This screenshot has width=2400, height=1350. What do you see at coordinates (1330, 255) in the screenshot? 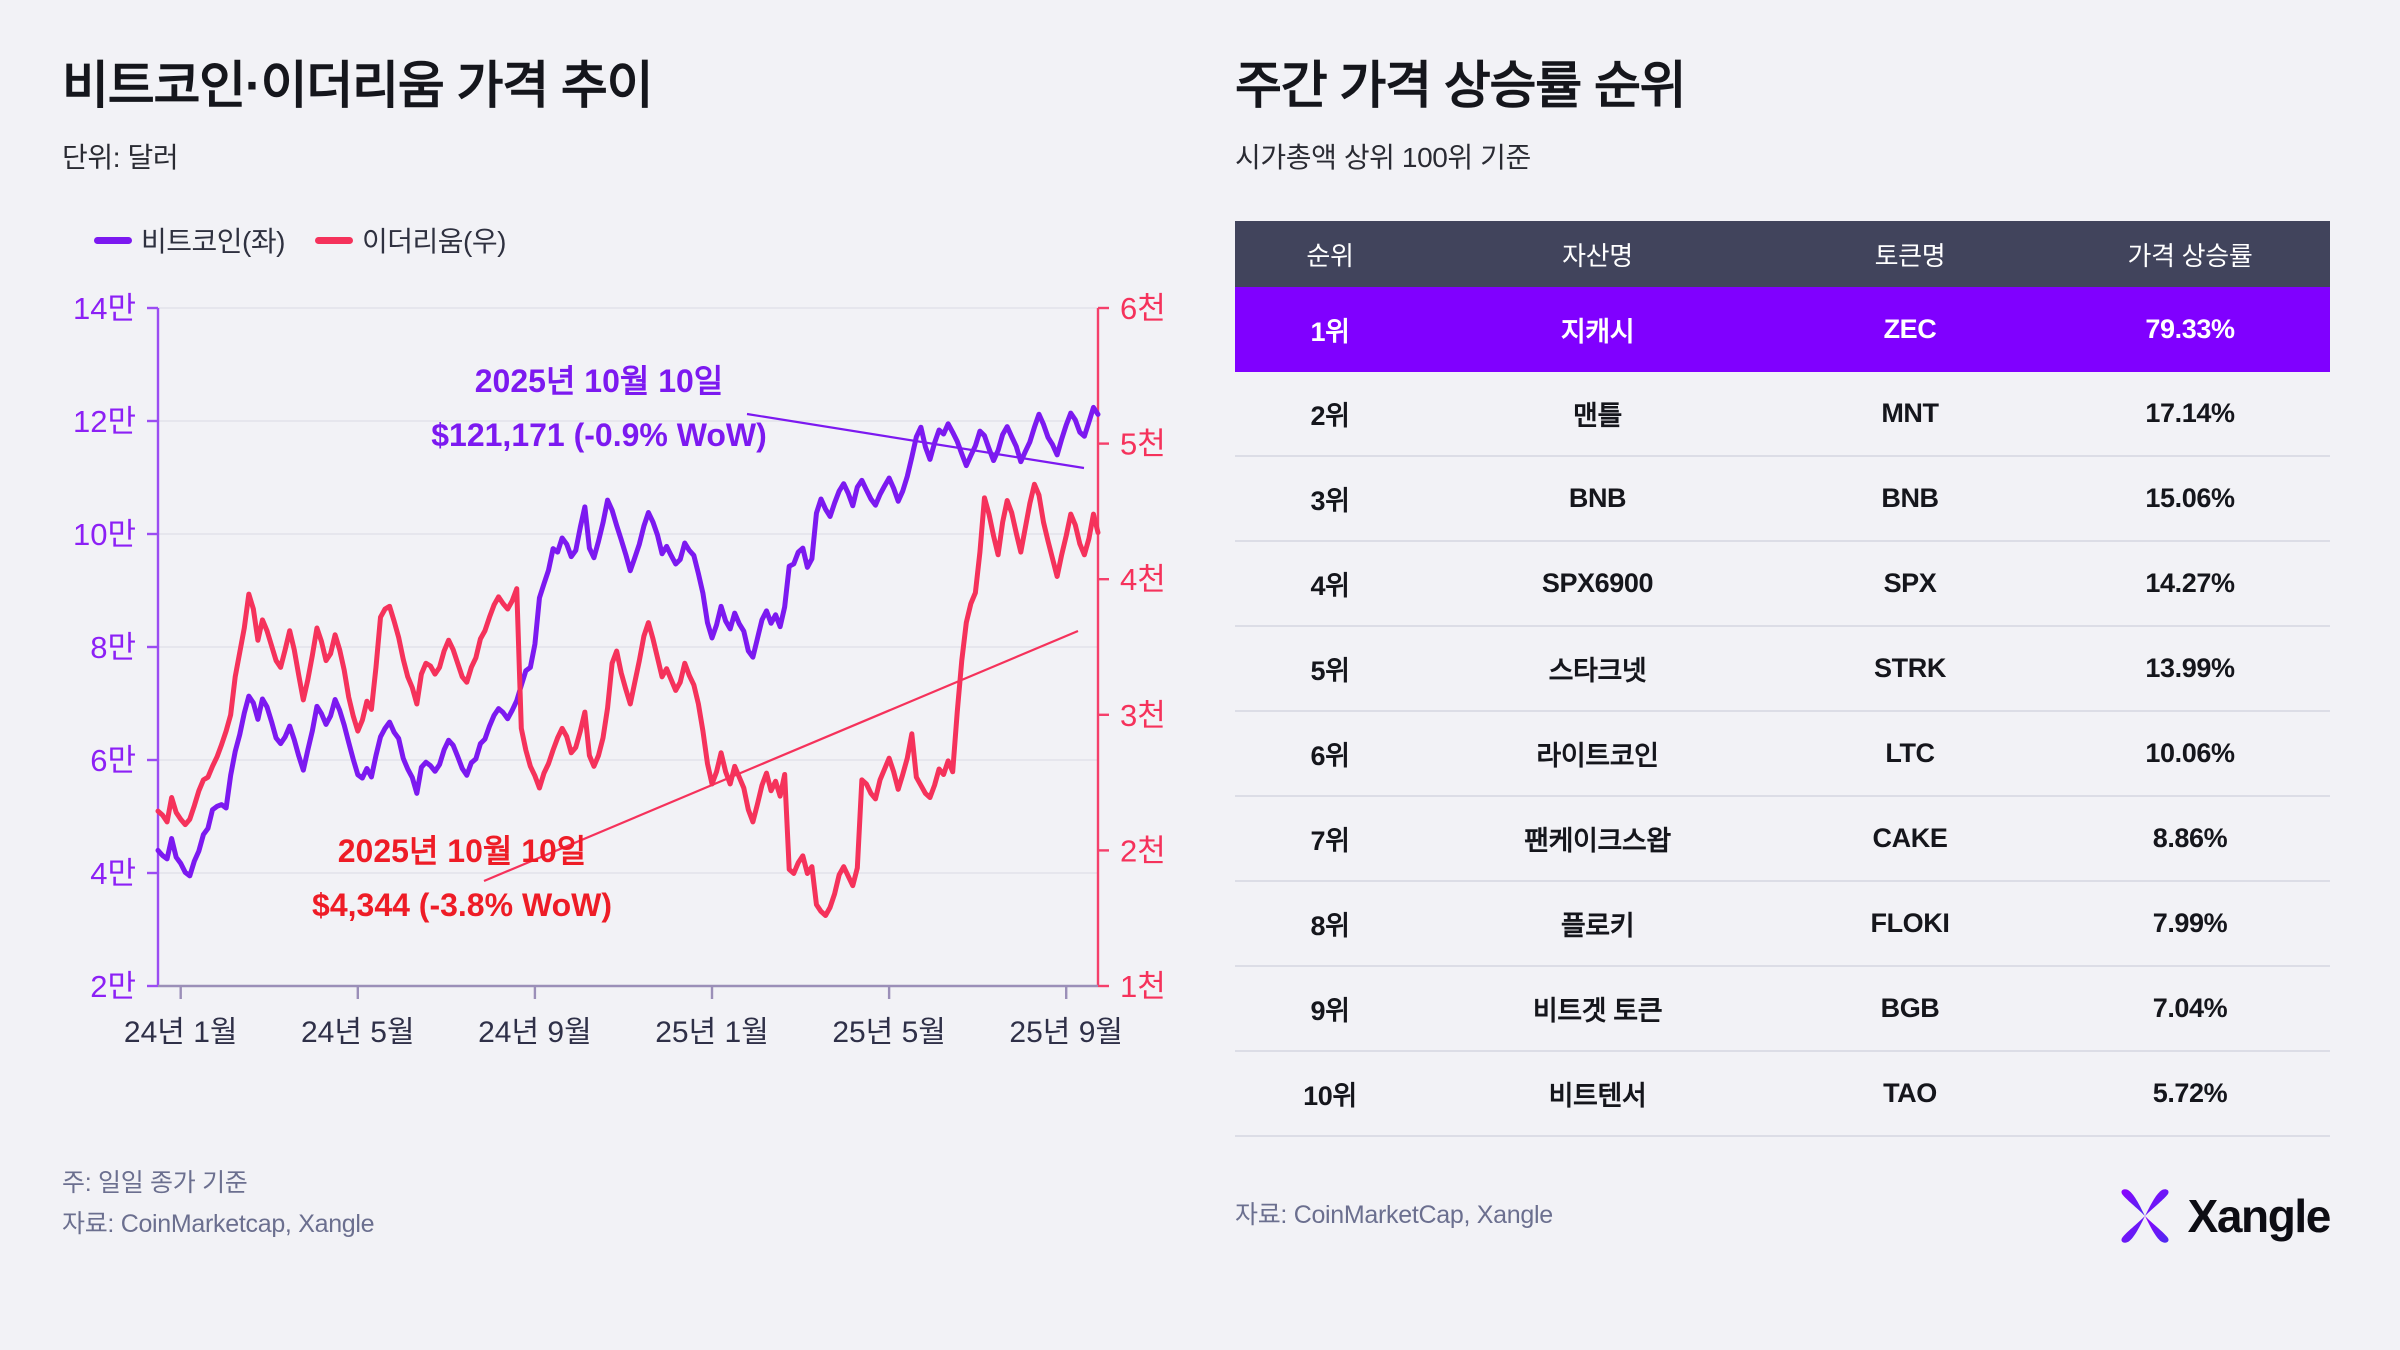
I see `column-header-rank: 순위` at bounding box center [1330, 255].